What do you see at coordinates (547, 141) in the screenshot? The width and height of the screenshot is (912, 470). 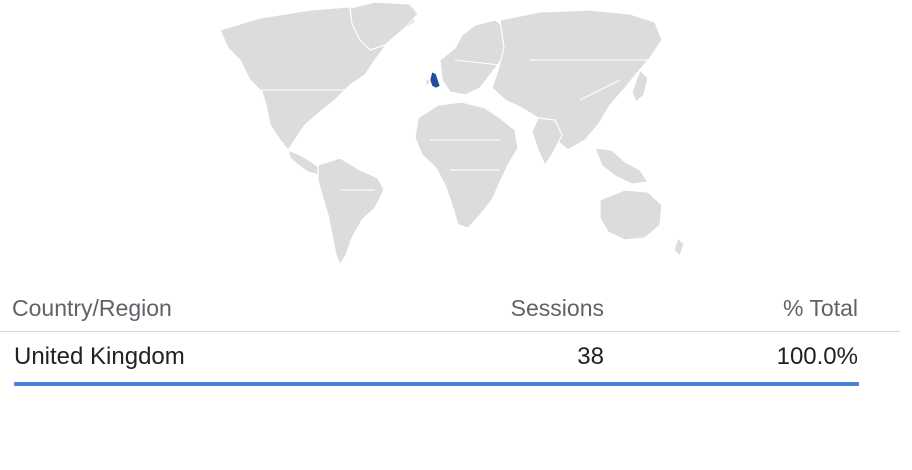 I see `india-landmass` at bounding box center [547, 141].